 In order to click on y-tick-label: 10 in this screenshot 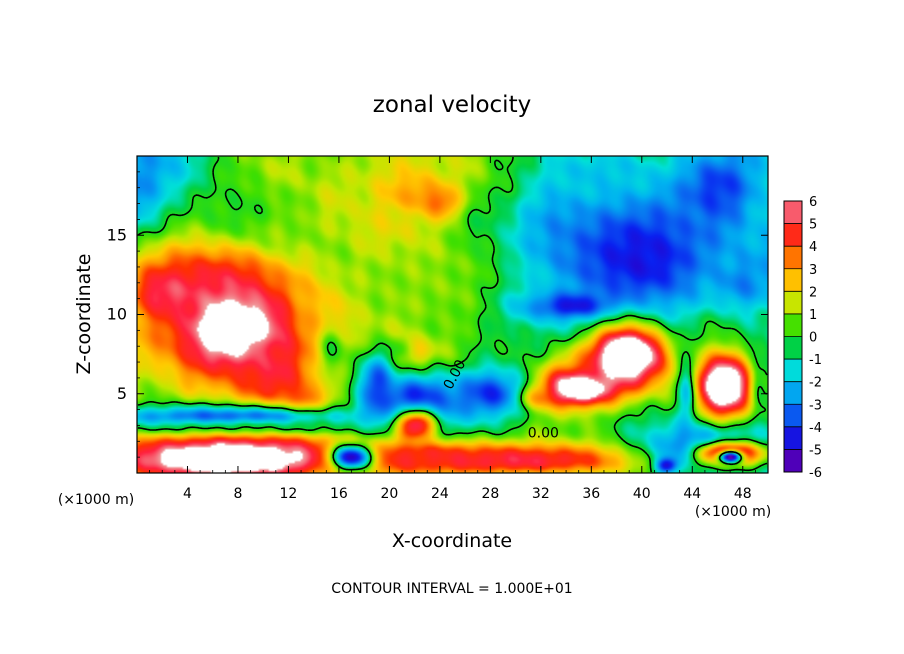, I will do `click(117, 314)`.